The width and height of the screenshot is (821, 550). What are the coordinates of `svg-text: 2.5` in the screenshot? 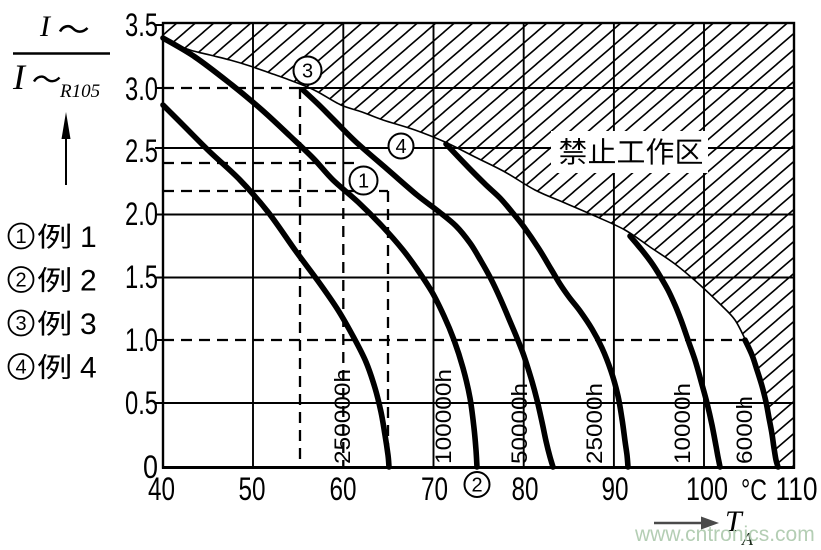 It's located at (141, 151).